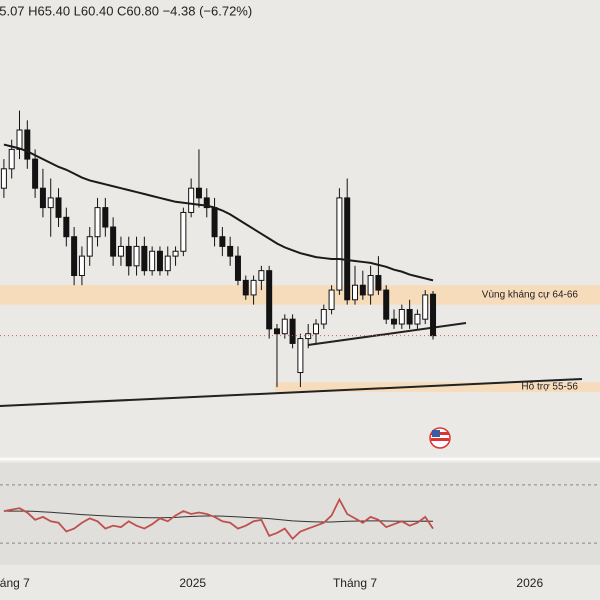  I want to click on x-tick-label: 2025, so click(192, 583).